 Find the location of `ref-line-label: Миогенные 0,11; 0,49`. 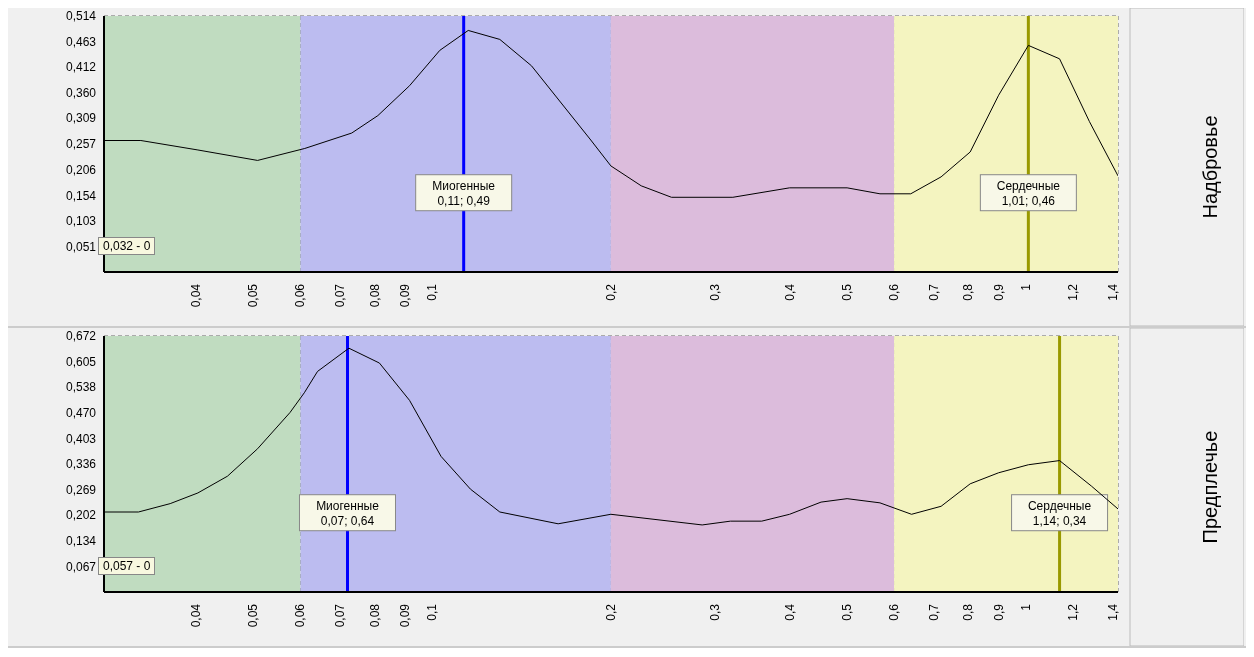

ref-line-label: Миогенные 0,11; 0,49 is located at coordinates (464, 193).